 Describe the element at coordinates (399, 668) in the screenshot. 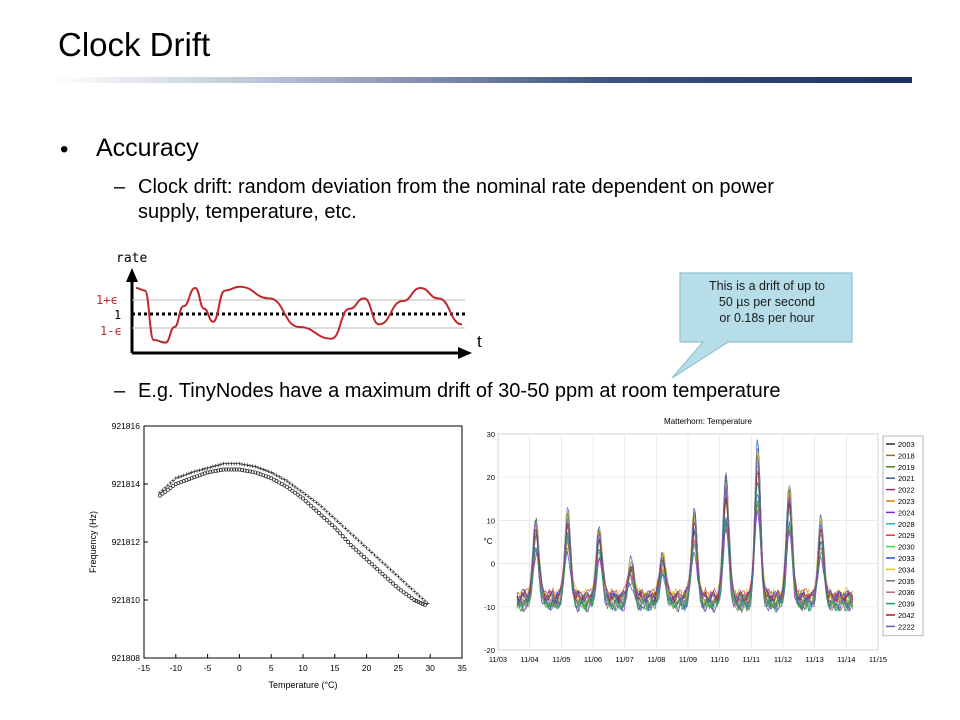

I see `x-tick-label: 25` at that location.